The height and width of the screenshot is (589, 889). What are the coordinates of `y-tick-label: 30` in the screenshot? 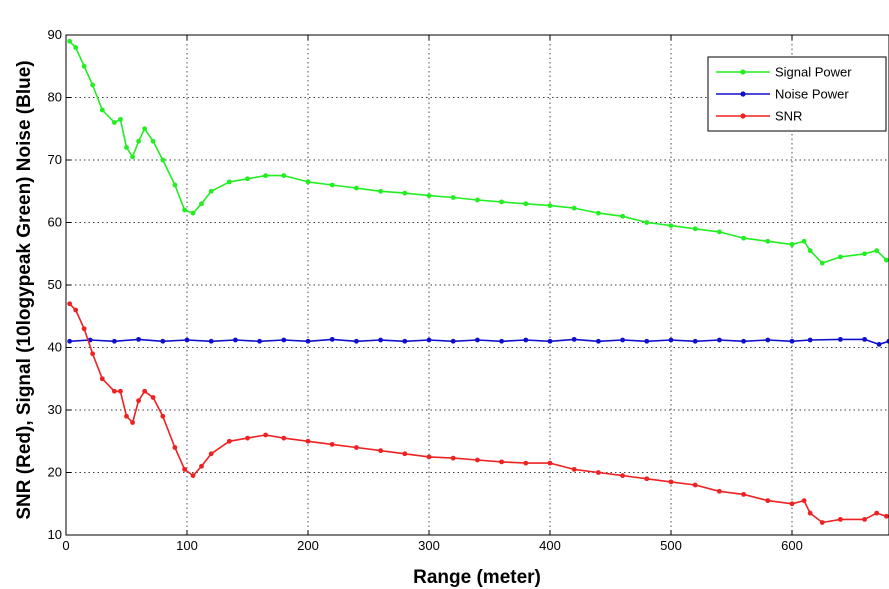 It's located at (55, 409).